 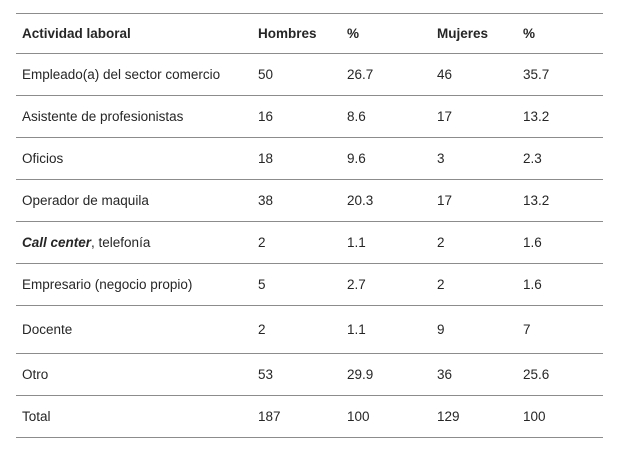 I want to click on hombres-pct-cell: 2.7, so click(x=356, y=284).